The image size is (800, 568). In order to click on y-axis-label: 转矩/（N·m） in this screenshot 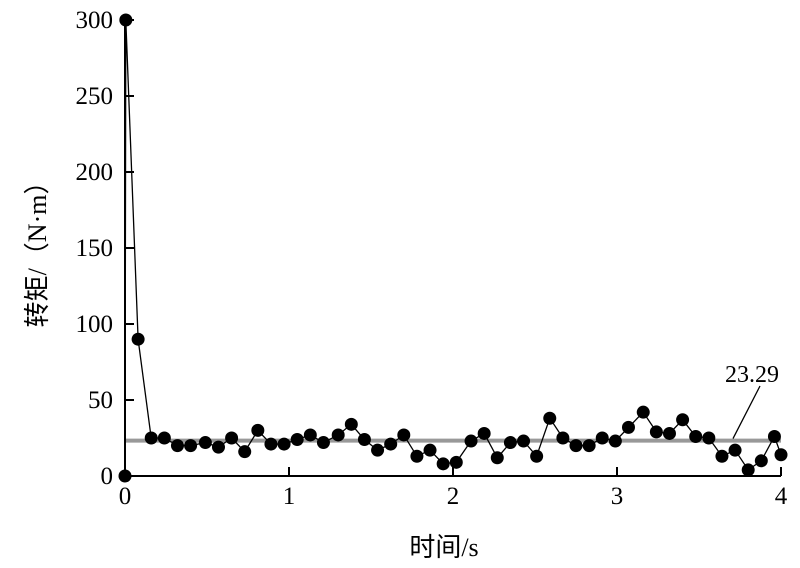, I will do `click(37, 248)`.